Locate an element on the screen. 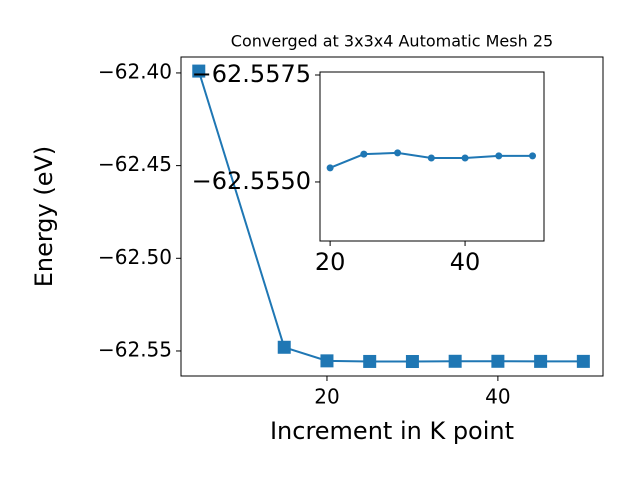 Image resolution: width=640 pixels, height=480 pixels. y-tick-label: −62.40 is located at coordinates (135, 71).